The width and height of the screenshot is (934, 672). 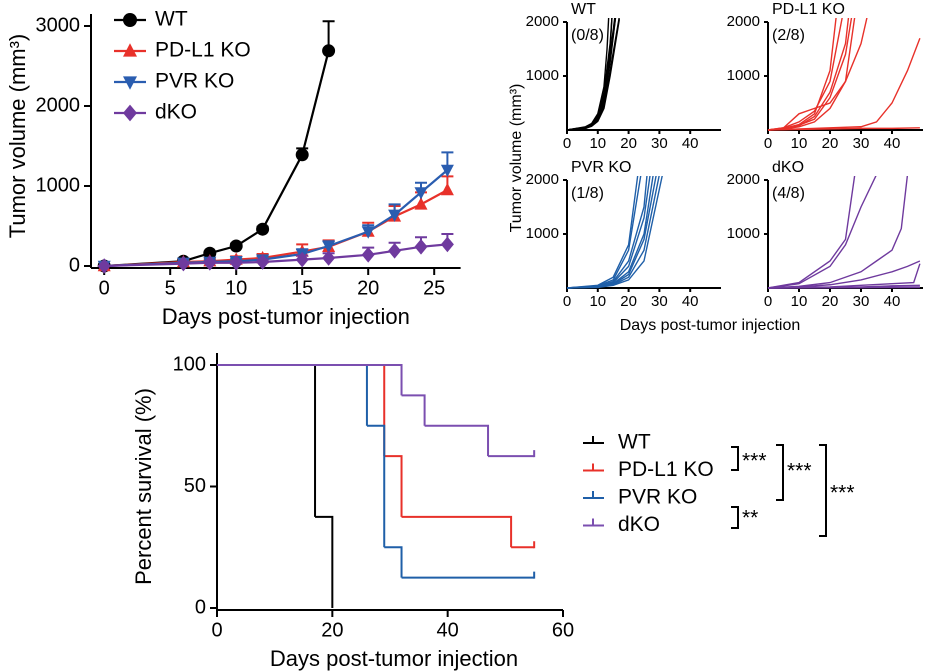 I want to click on axes: 1000 2000 0 10 20 30 40 dKO (4/8), so click(x=825, y=234).